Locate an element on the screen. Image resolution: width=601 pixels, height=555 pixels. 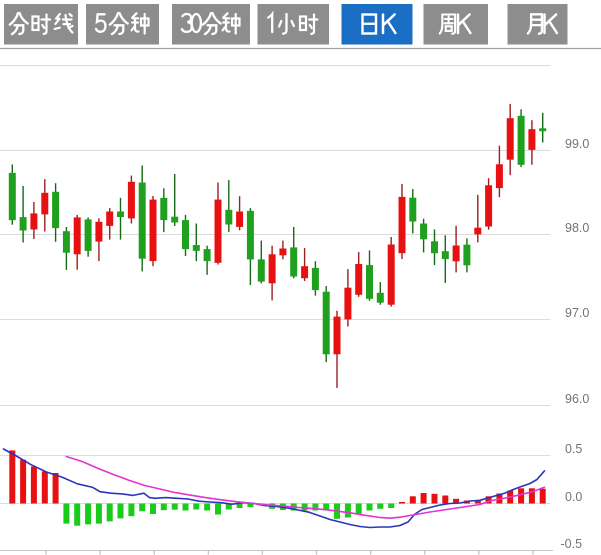
svg-text: 97.0 is located at coordinates (577, 313).